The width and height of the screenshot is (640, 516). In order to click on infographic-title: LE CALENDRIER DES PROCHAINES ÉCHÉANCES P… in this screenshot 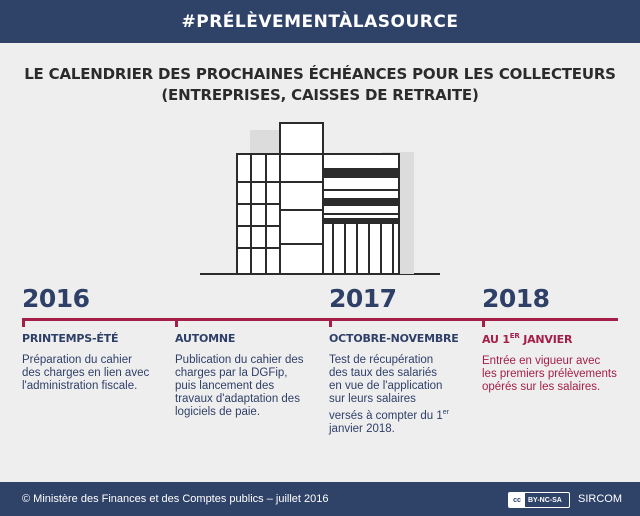, I will do `click(320, 85)`.